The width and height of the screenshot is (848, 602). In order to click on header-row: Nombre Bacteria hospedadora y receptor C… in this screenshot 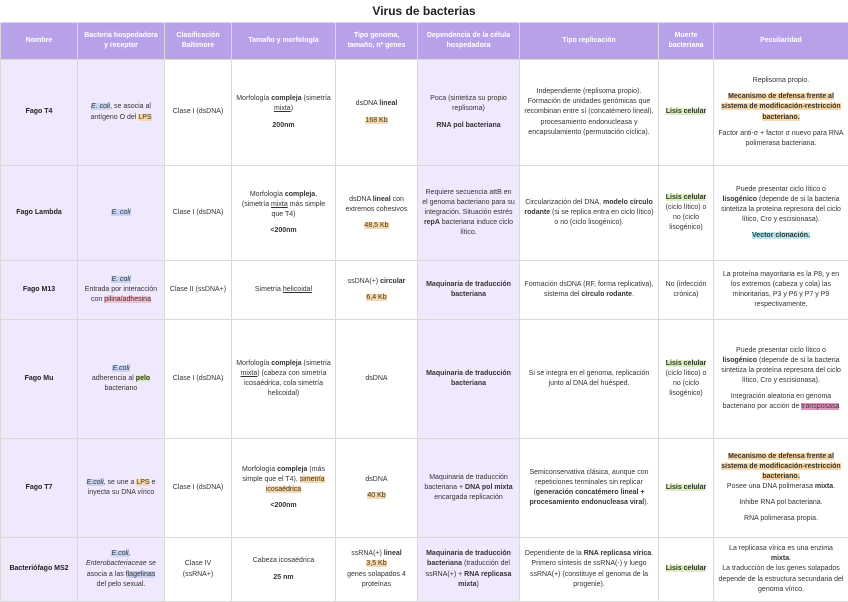, I will do `click(424, 41)`.